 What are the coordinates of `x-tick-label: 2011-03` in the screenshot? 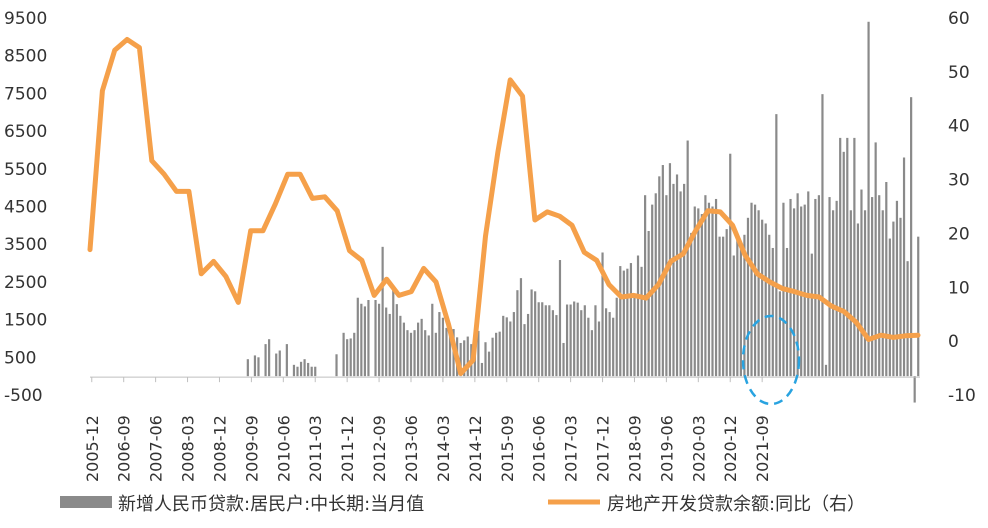 It's located at (315, 448).